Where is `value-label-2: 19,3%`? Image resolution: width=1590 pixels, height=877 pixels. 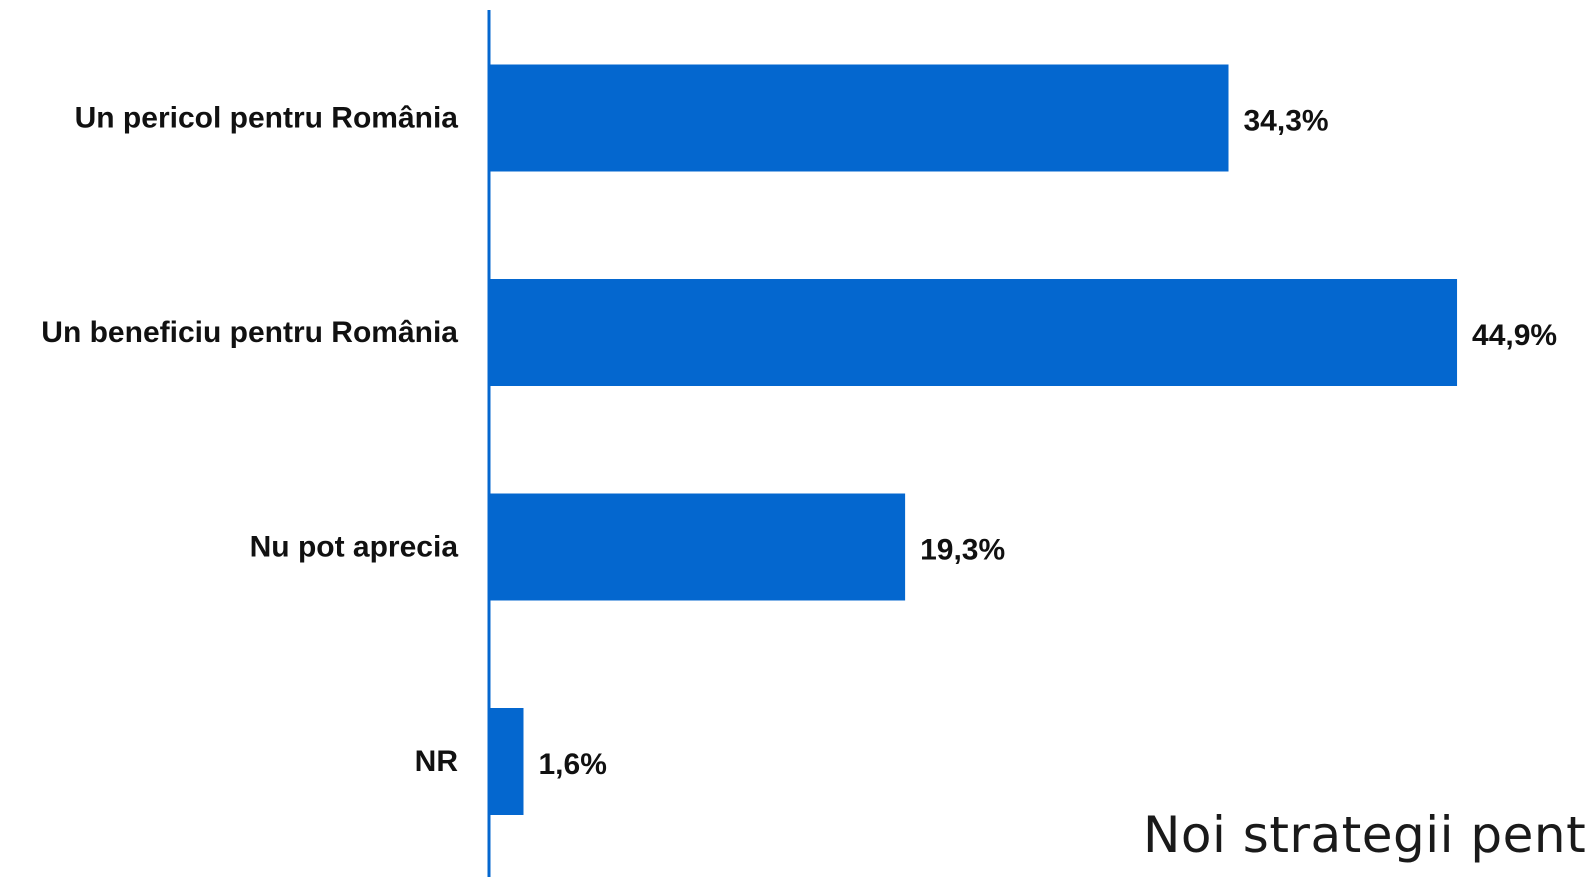 value-label-2: 19,3% is located at coordinates (962, 550).